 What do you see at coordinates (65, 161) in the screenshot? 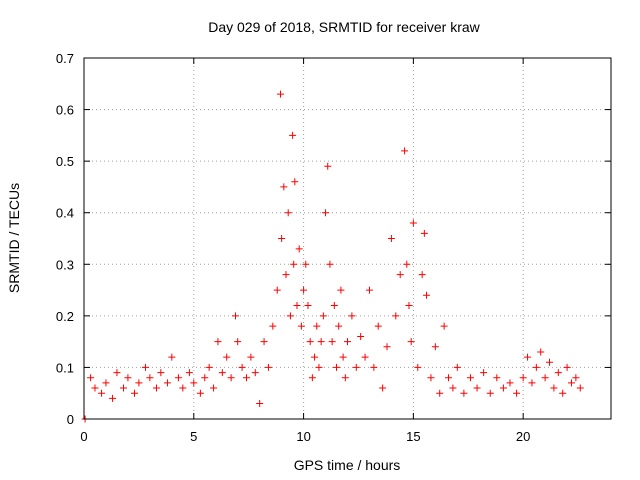
I see `y-tick-label: 0.5` at bounding box center [65, 161].